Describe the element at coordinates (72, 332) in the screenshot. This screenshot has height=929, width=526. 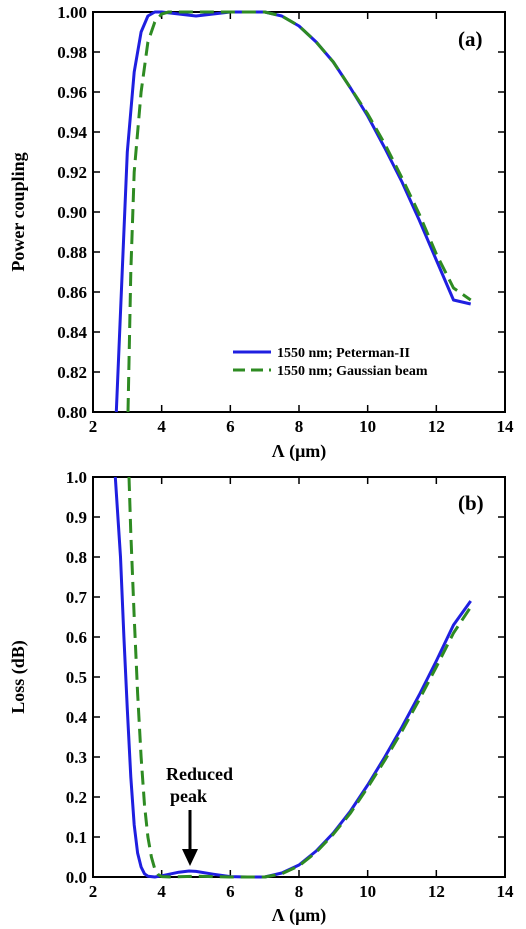
I see `panel-a-y-tick-label: 0.84` at that location.